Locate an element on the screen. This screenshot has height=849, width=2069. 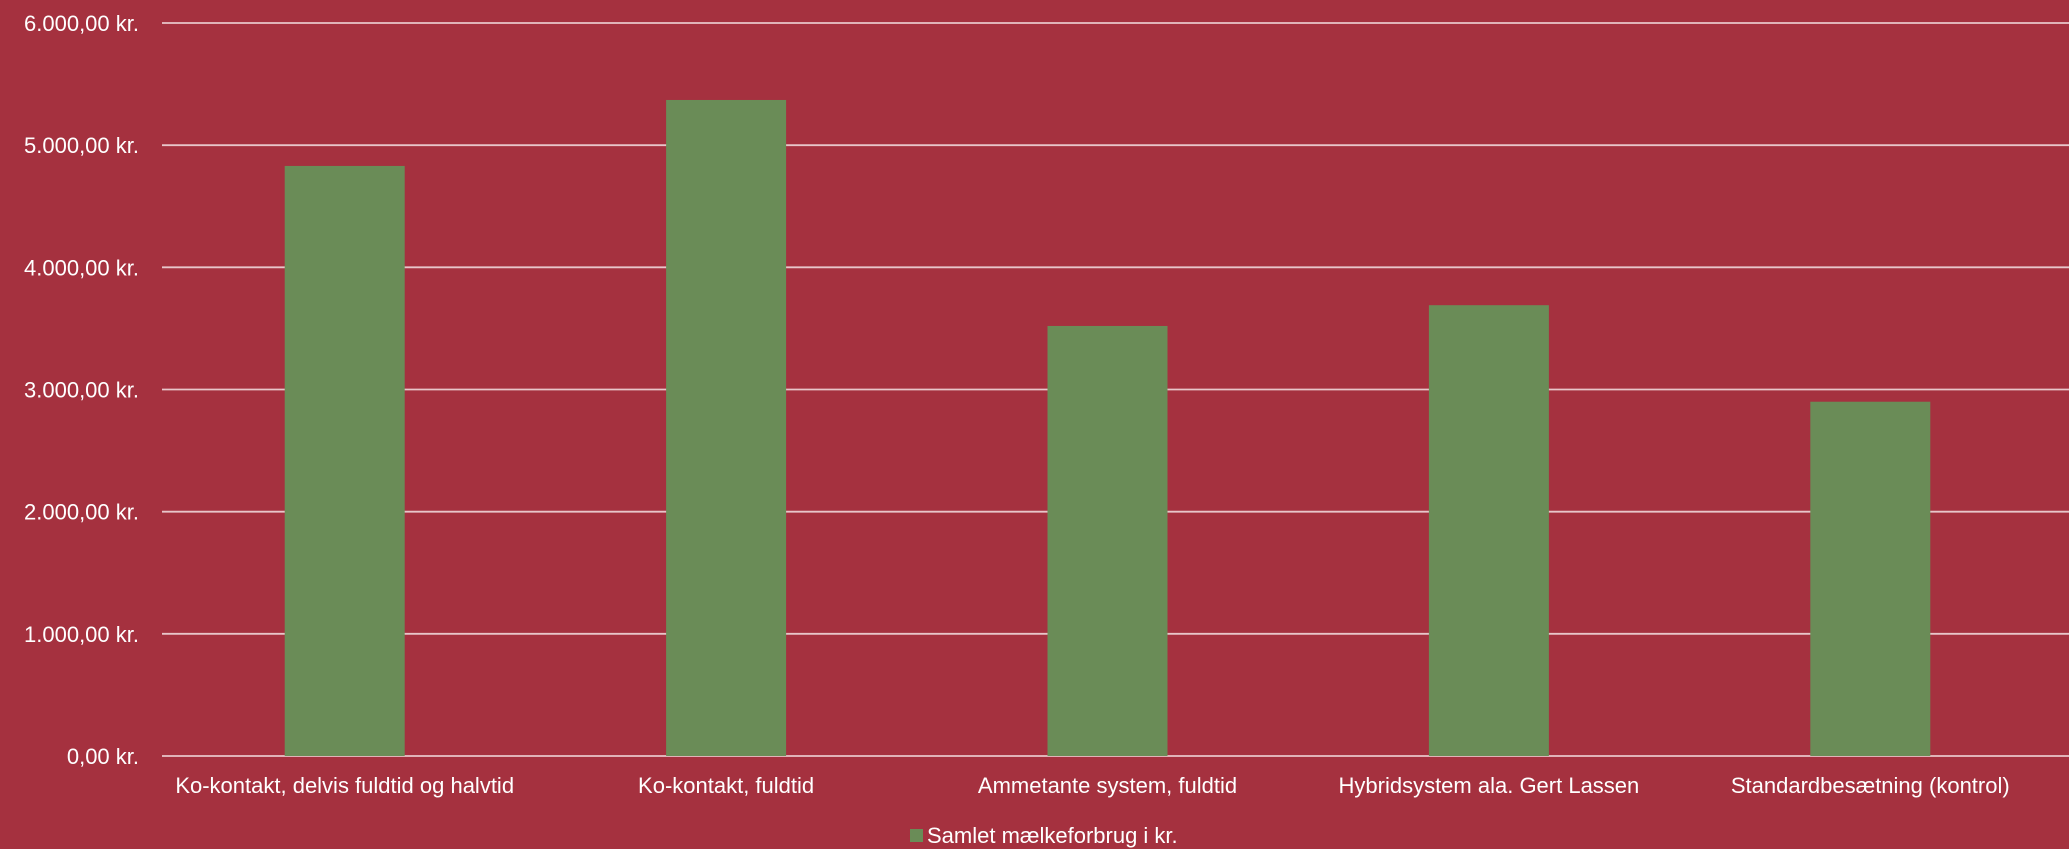
legend-swatch is located at coordinates (916, 835).